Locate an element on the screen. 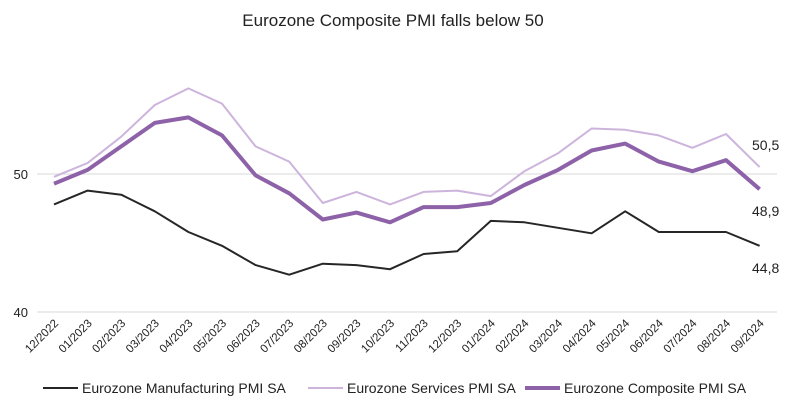 This screenshot has height=415, width=787. x-tick-label: 01/2023 is located at coordinates (76, 337).